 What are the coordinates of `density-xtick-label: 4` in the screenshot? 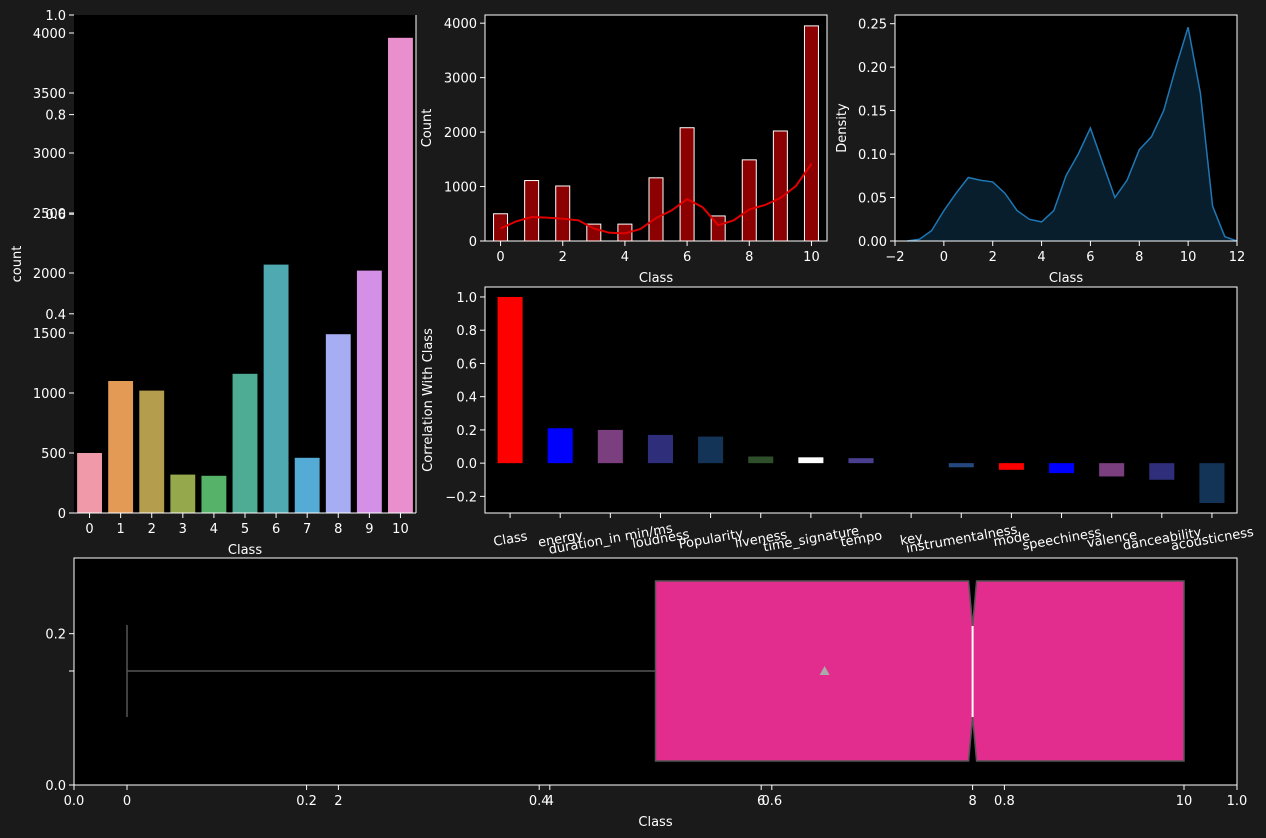 It's located at (1041, 257).